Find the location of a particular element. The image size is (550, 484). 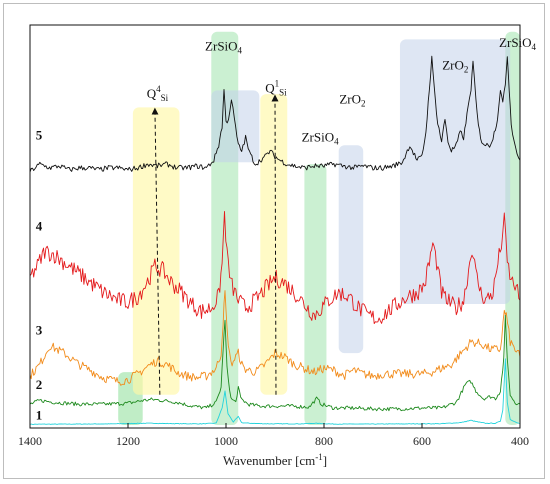

x-tick-label-800: 800 is located at coordinates (324, 441).